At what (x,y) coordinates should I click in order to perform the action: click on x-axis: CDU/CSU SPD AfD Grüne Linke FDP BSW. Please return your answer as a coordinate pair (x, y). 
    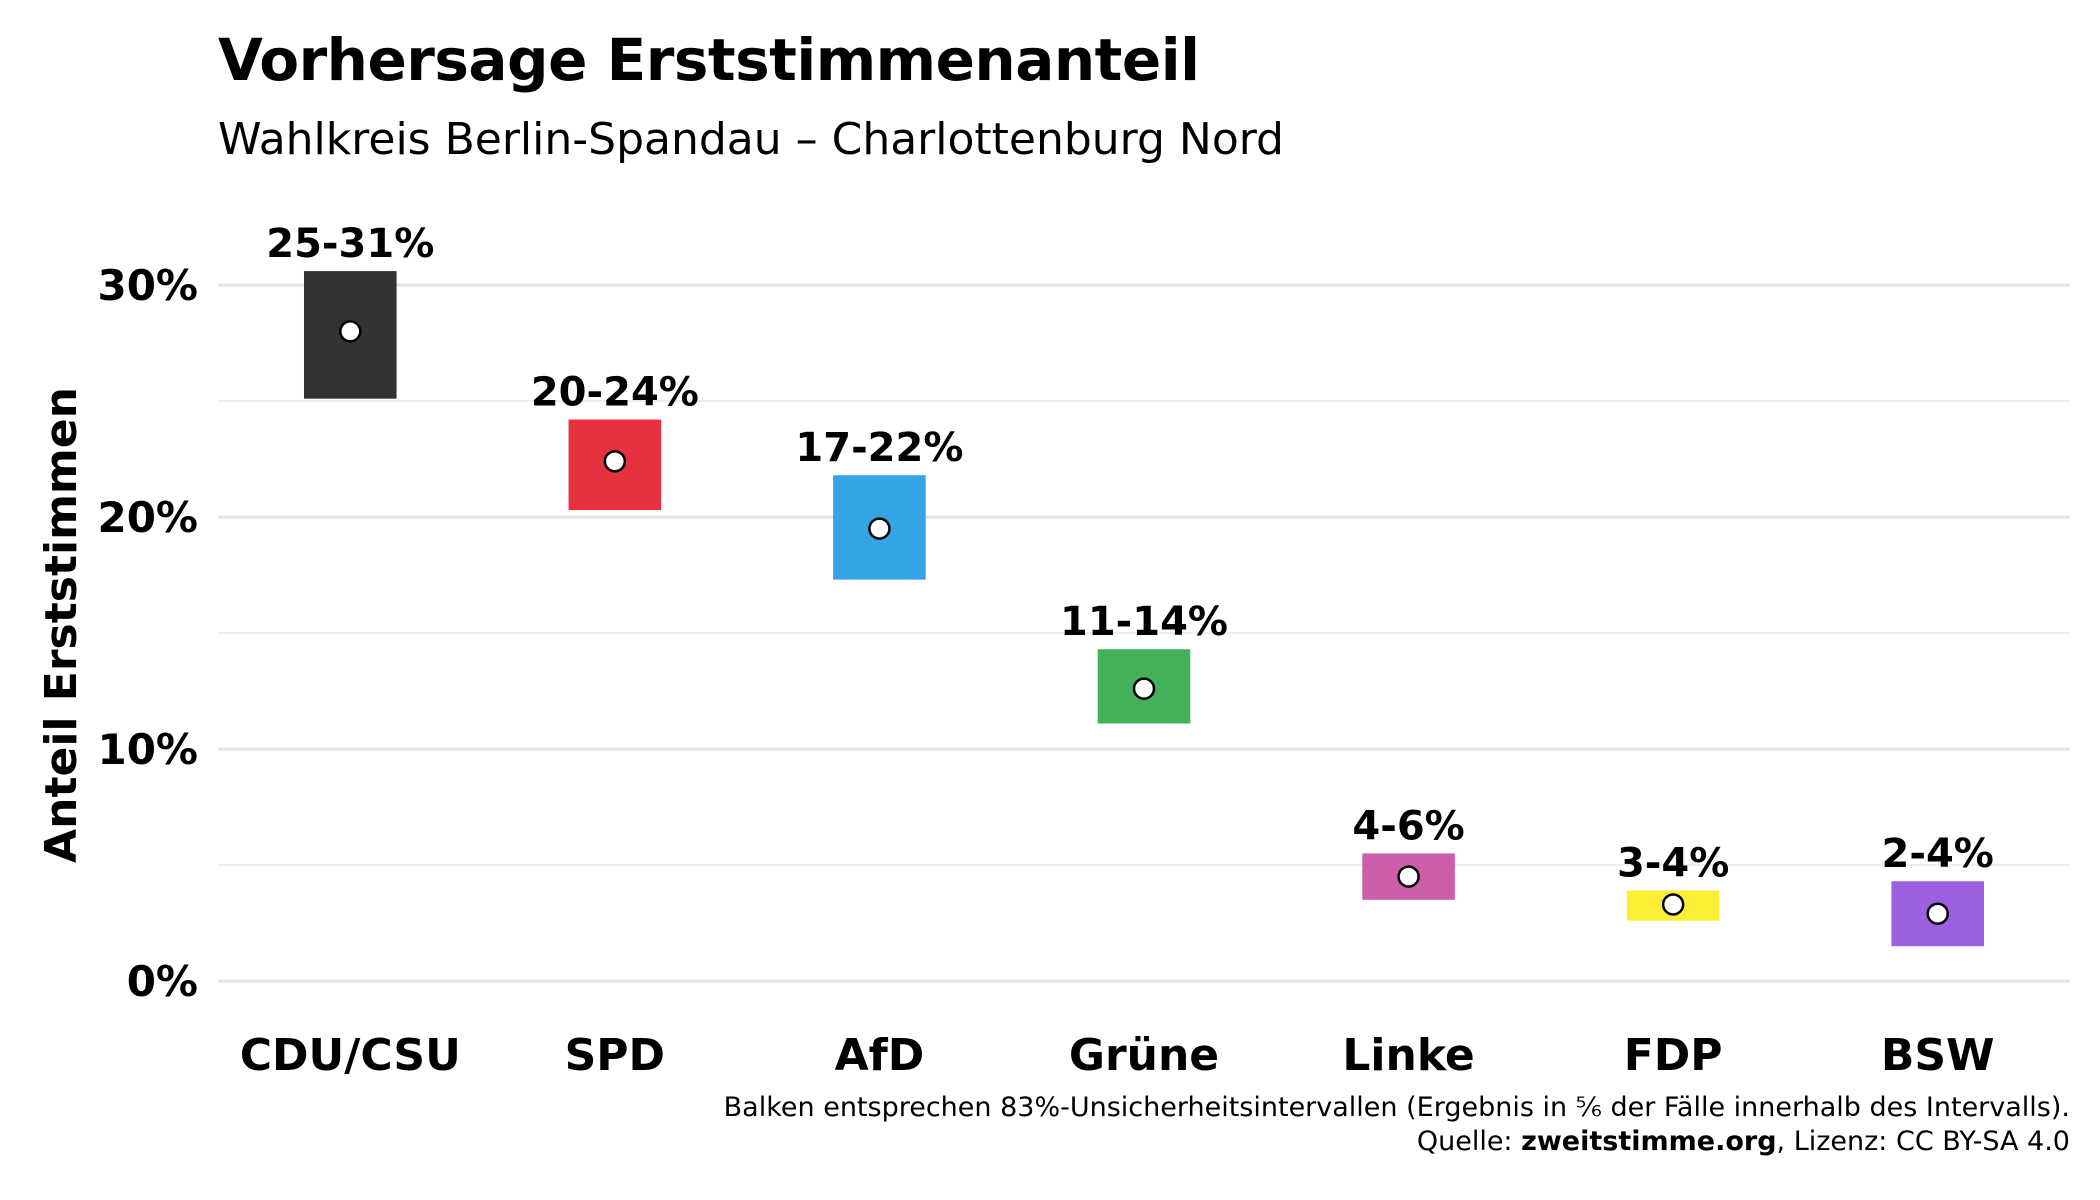
    Looking at the image, I should click on (1117, 1055).